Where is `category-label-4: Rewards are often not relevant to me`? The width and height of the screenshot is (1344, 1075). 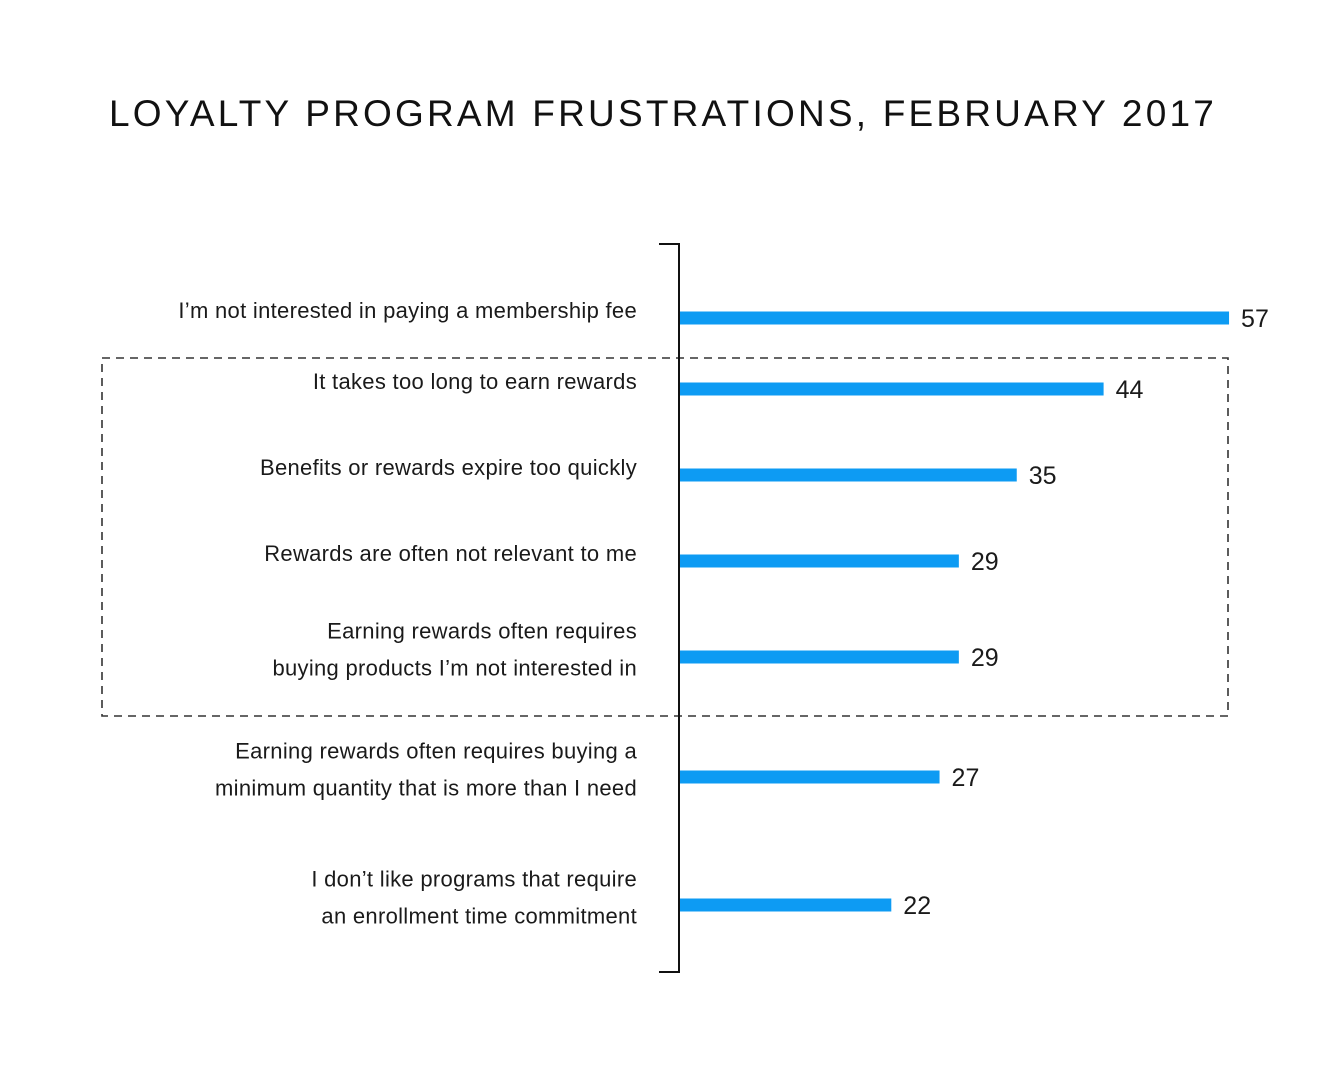
category-label-4: Rewards are often not relevant to me is located at coordinates (450, 553).